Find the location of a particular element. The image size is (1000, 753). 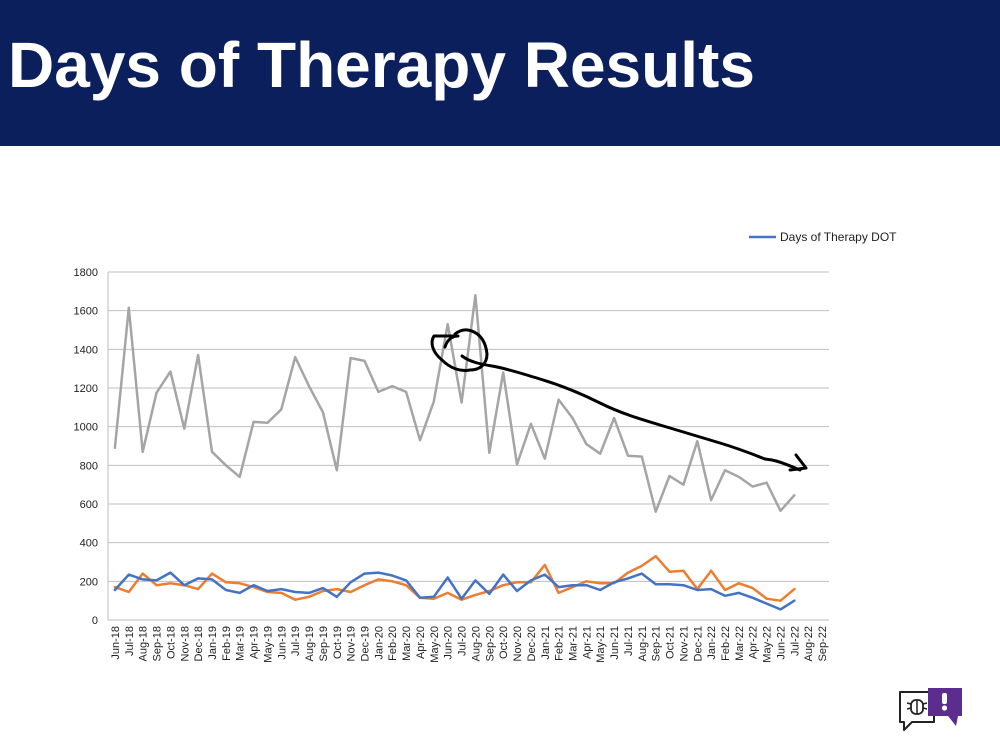

x-tick-label: Mar-22 is located at coordinates (740, 643).